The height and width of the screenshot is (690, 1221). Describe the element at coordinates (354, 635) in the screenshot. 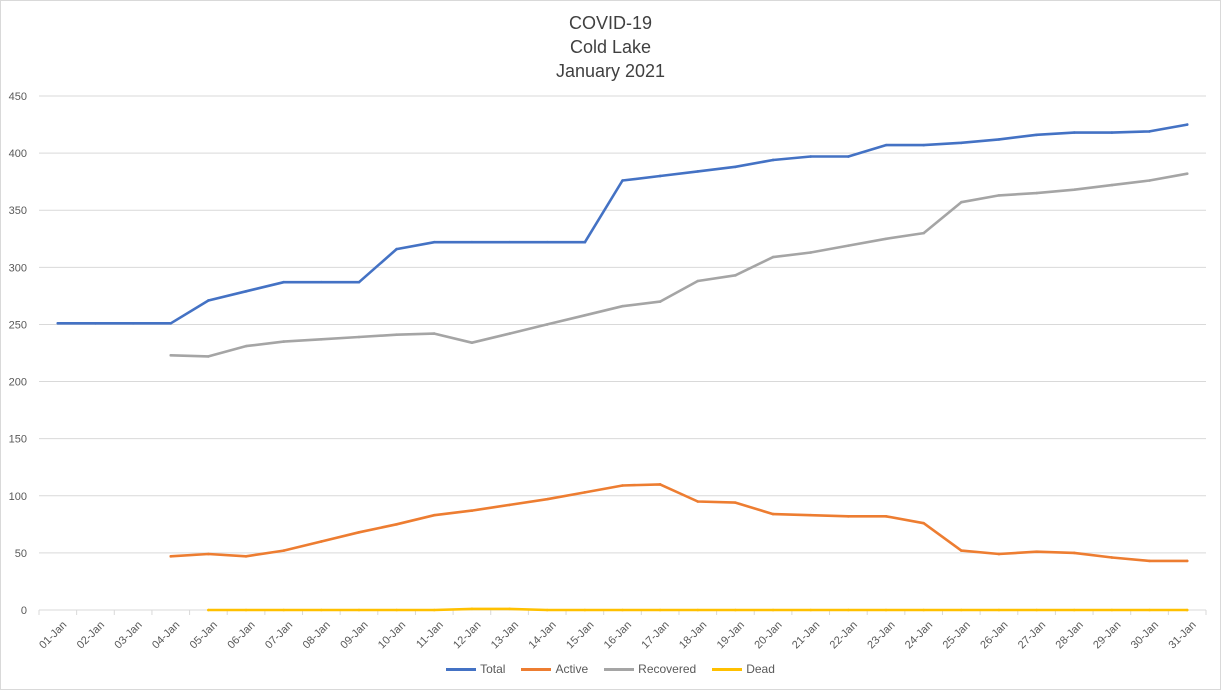

I see `x-tick-label-09-Jan: 09-Jan` at that location.